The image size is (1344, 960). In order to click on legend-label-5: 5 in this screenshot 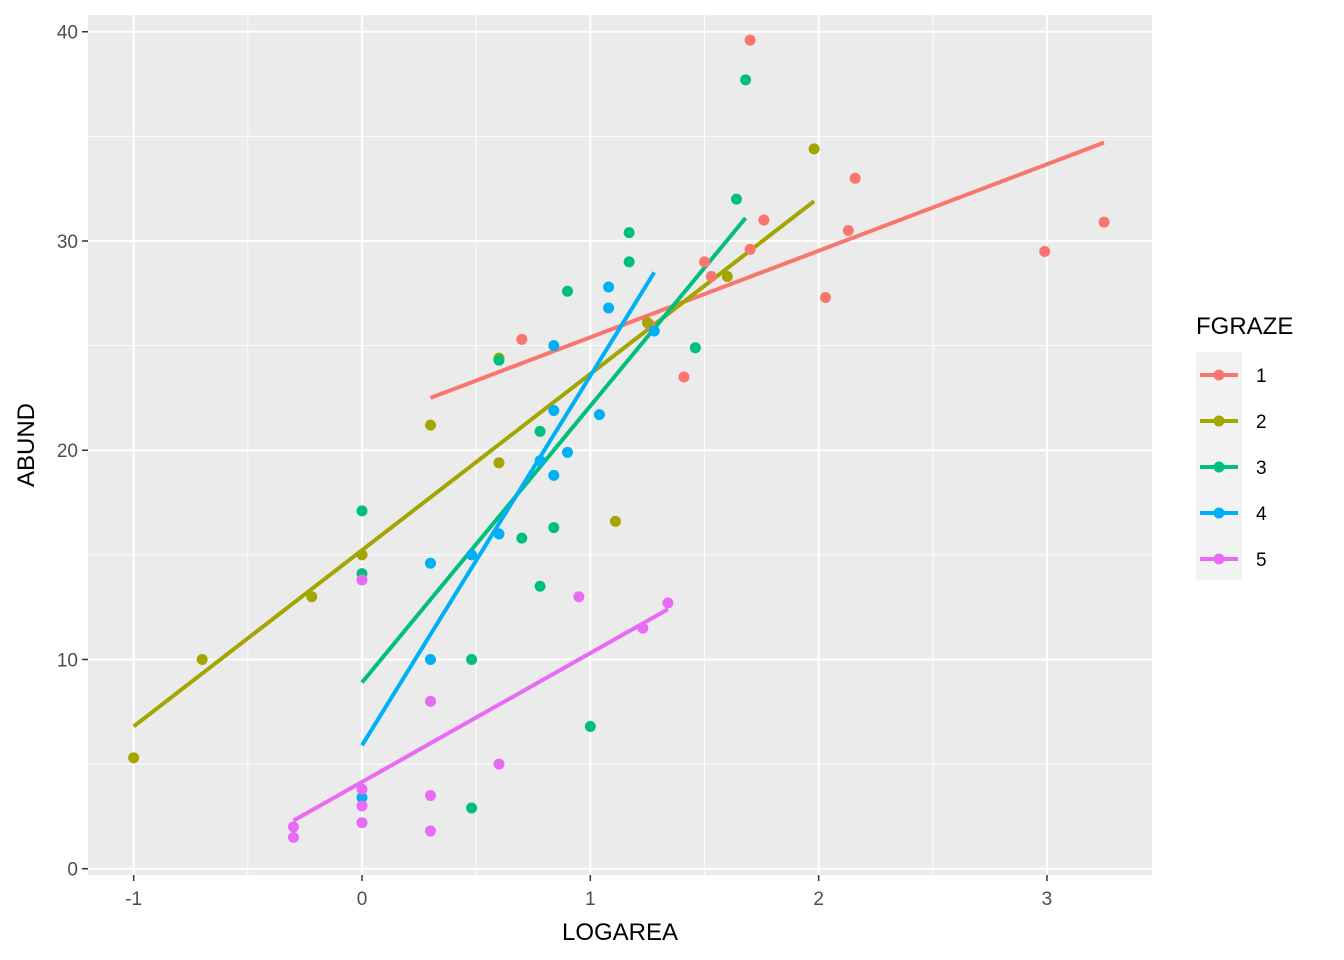, I will do `click(1261, 560)`.